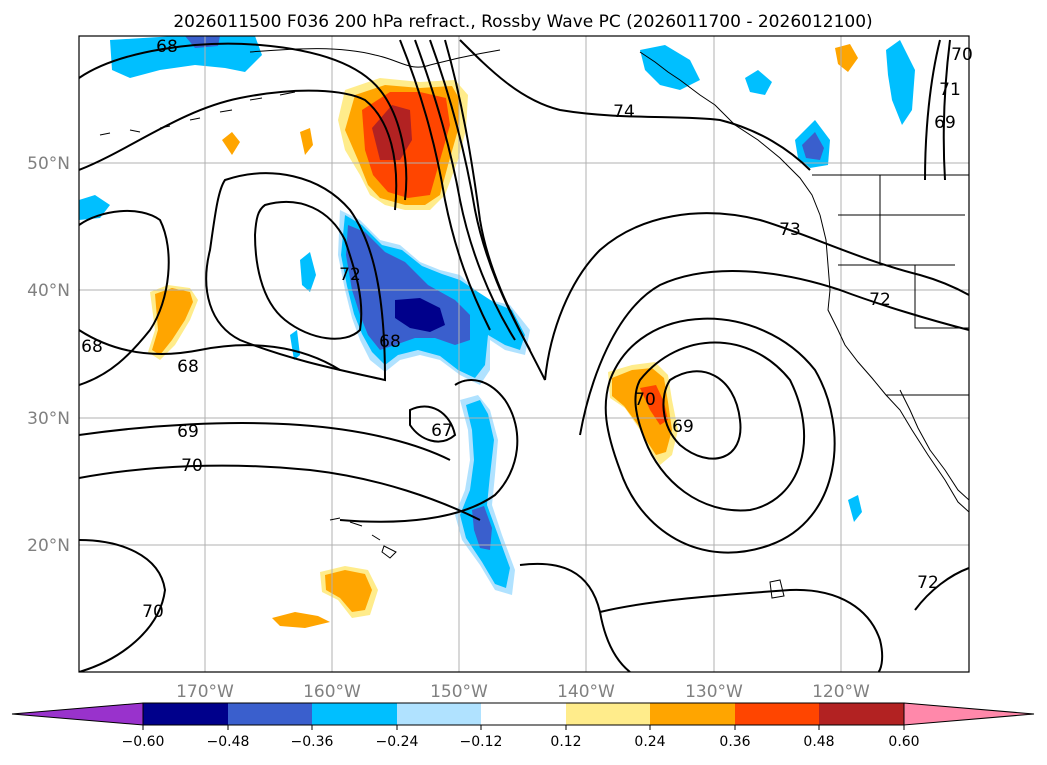  I want to click on contour-label: 73, so click(790, 230).